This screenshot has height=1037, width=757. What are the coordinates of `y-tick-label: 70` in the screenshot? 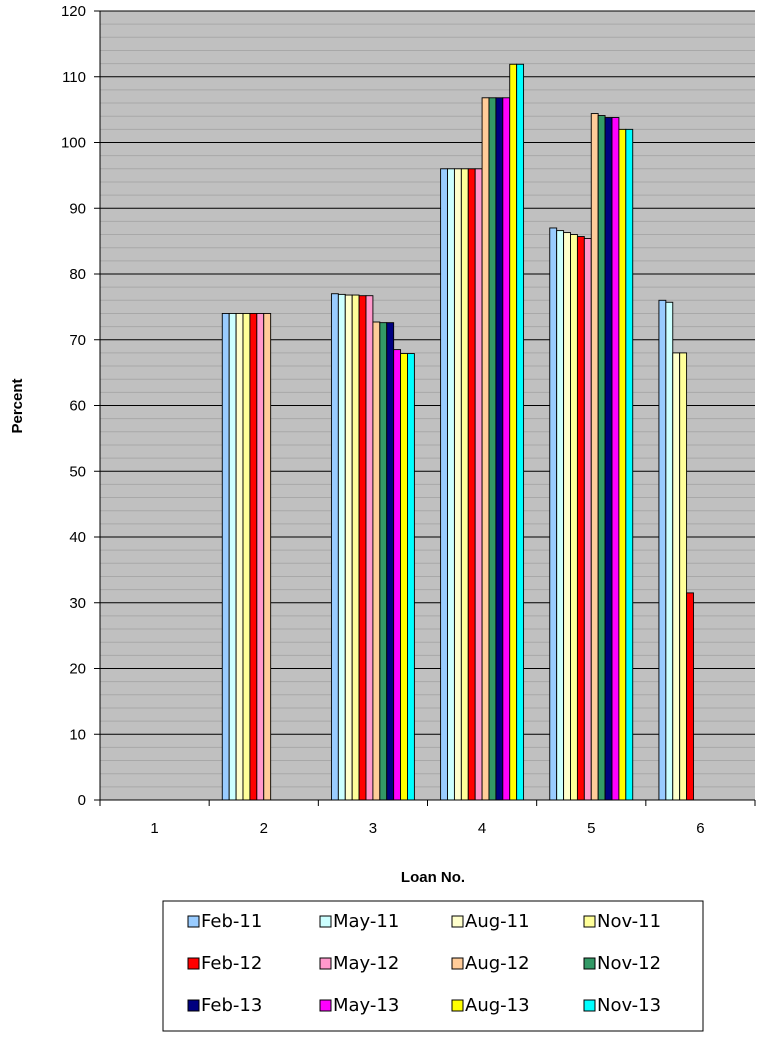 It's located at (77, 340).